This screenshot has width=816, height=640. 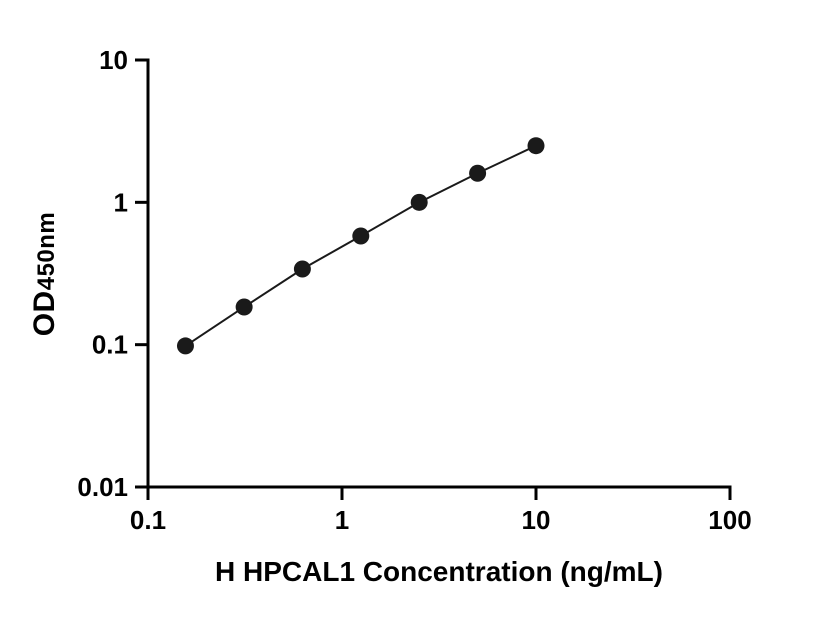 I want to click on y-tick-label: 0.1, so click(x=110, y=345).